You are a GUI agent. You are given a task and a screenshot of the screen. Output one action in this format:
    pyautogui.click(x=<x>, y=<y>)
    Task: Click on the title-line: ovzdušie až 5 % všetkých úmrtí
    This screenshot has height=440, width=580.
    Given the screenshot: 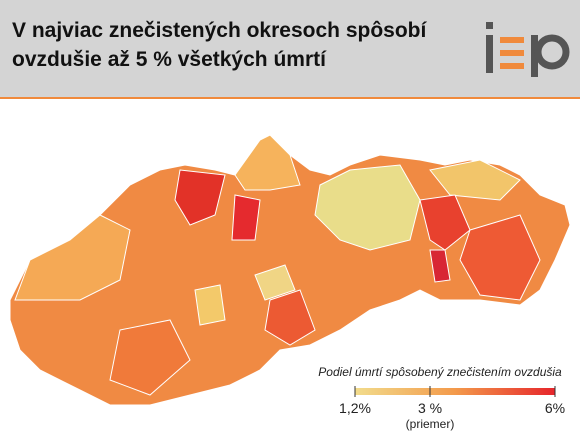 What is the action you would take?
    pyautogui.click(x=169, y=59)
    